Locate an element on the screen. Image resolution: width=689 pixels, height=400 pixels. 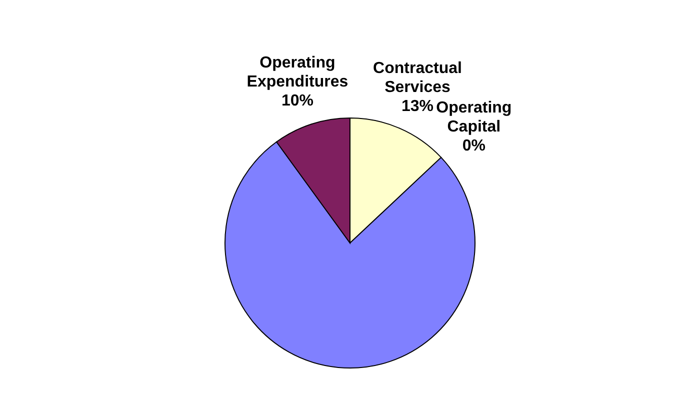
slice-label: Contractual Services is located at coordinates (417, 77).